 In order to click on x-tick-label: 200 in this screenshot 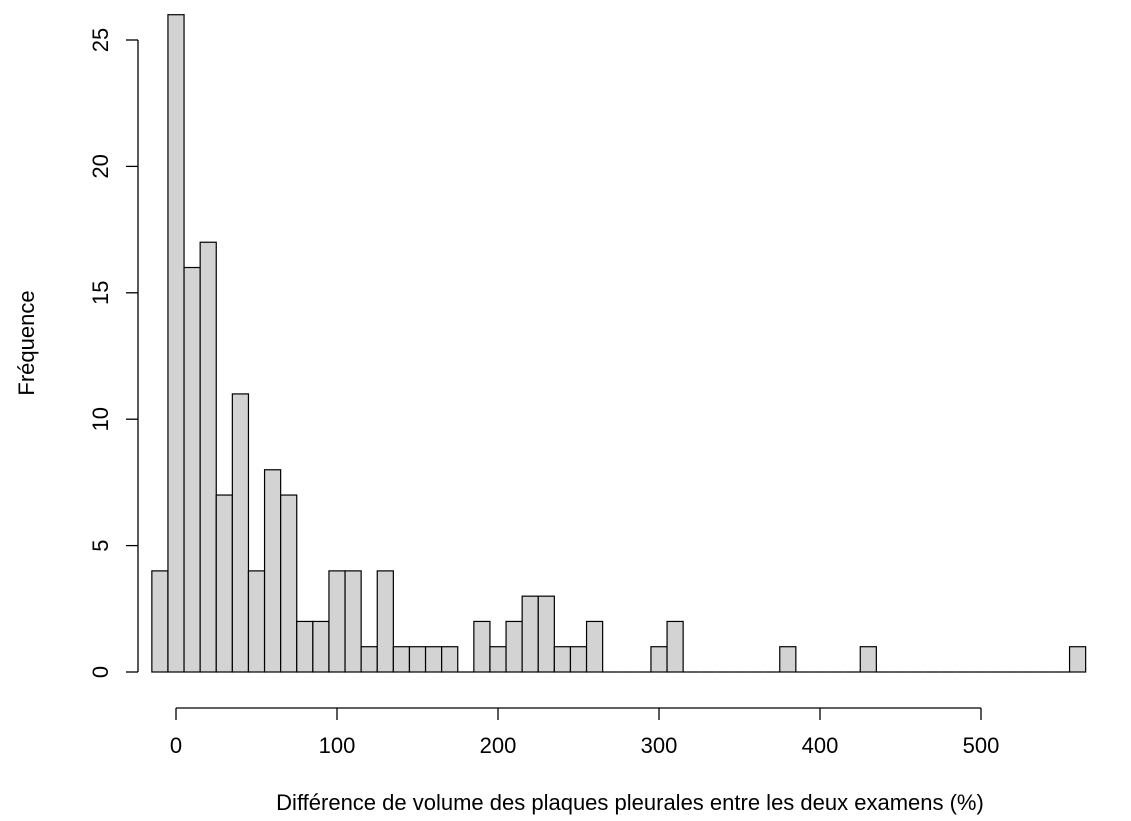, I will do `click(498, 745)`.